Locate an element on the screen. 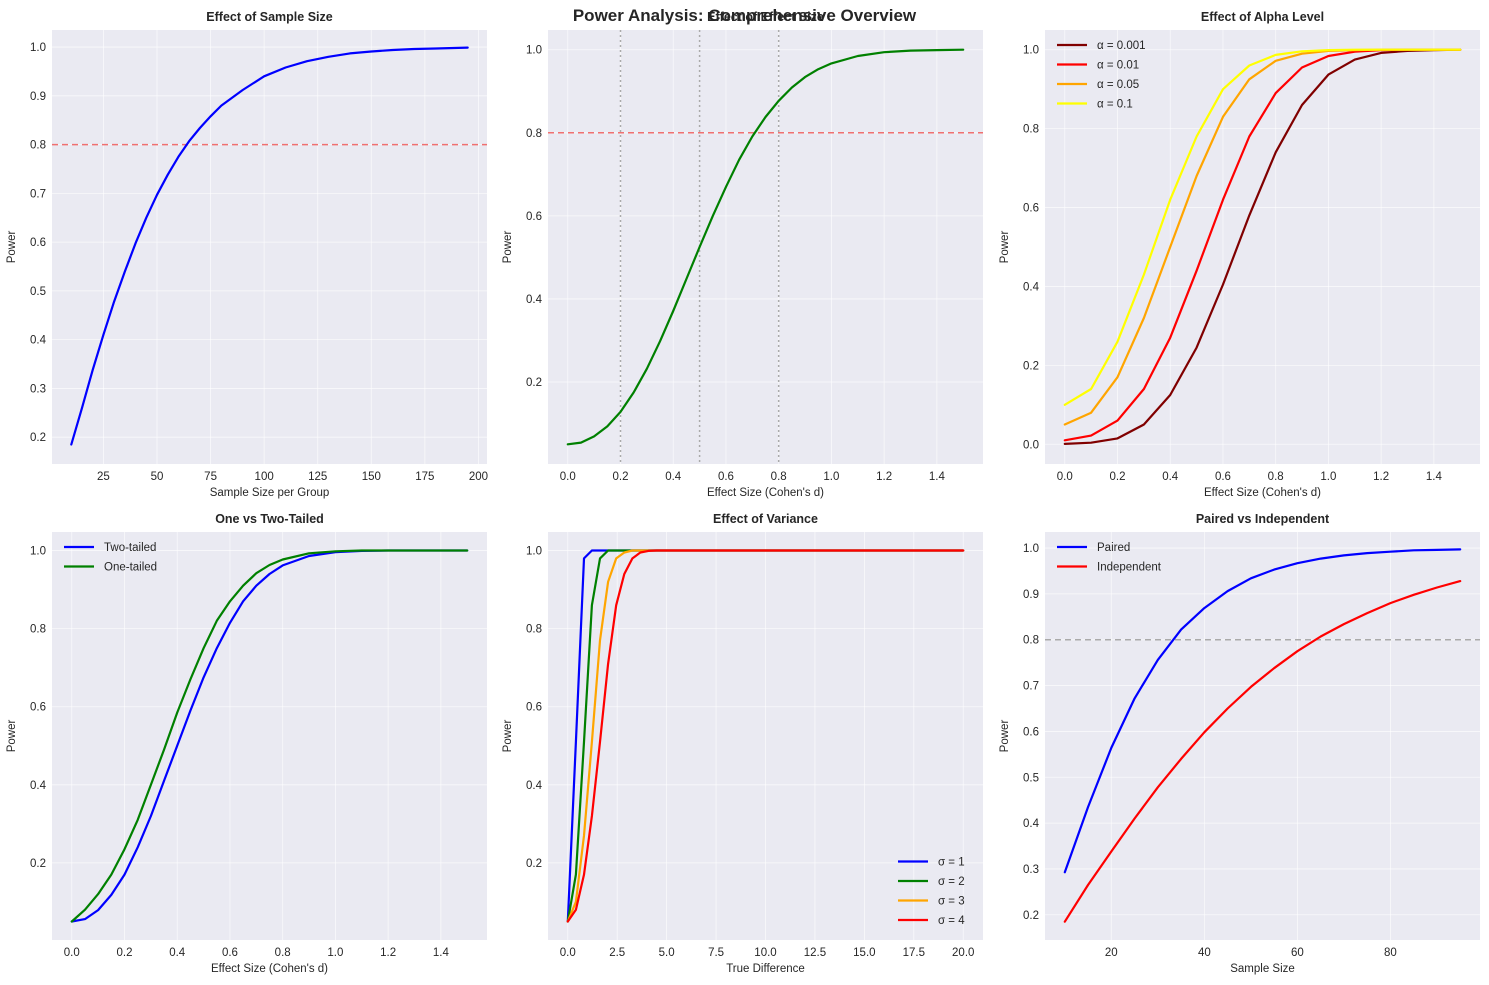 This screenshot has height=985, width=1489. y-tick-label: 0.0 is located at coordinates (1031, 445).